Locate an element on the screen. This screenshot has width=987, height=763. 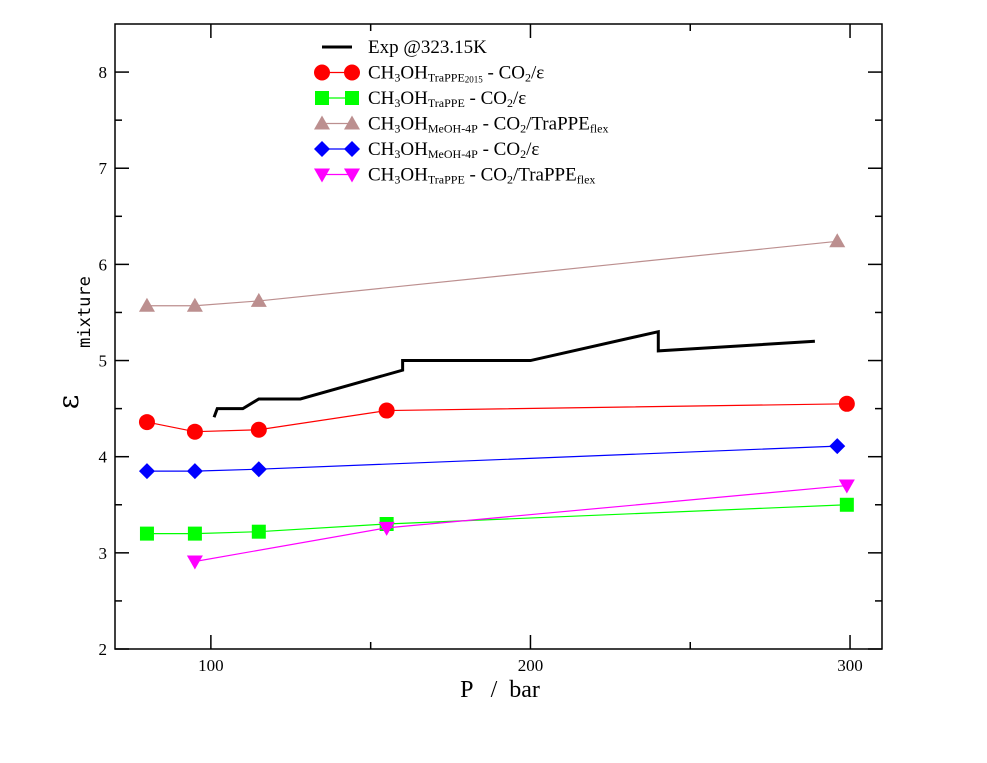
y-tick-label: 8 is located at coordinates (103, 72).